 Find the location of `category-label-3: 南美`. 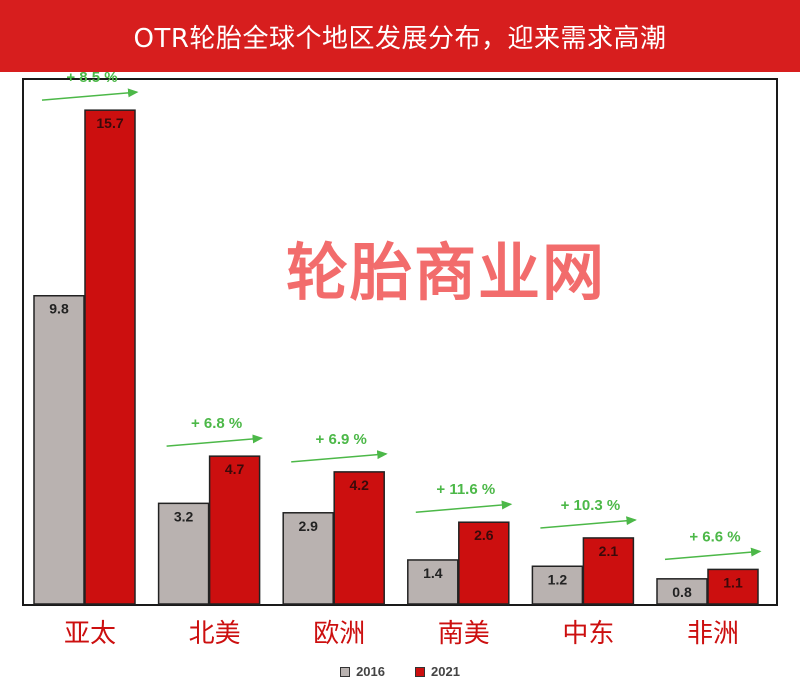

category-label-3: 南美 is located at coordinates (464, 634).